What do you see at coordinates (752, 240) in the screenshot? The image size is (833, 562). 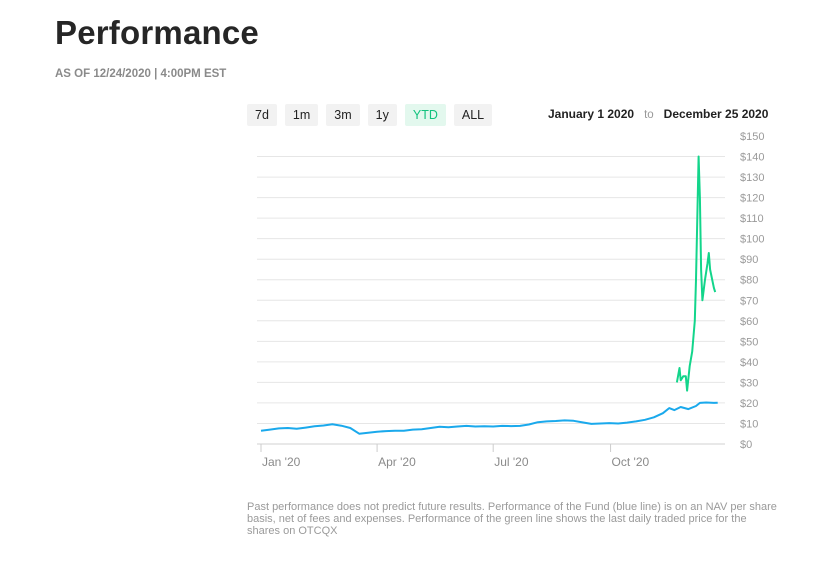 I see `y-tick-label: $100` at bounding box center [752, 240].